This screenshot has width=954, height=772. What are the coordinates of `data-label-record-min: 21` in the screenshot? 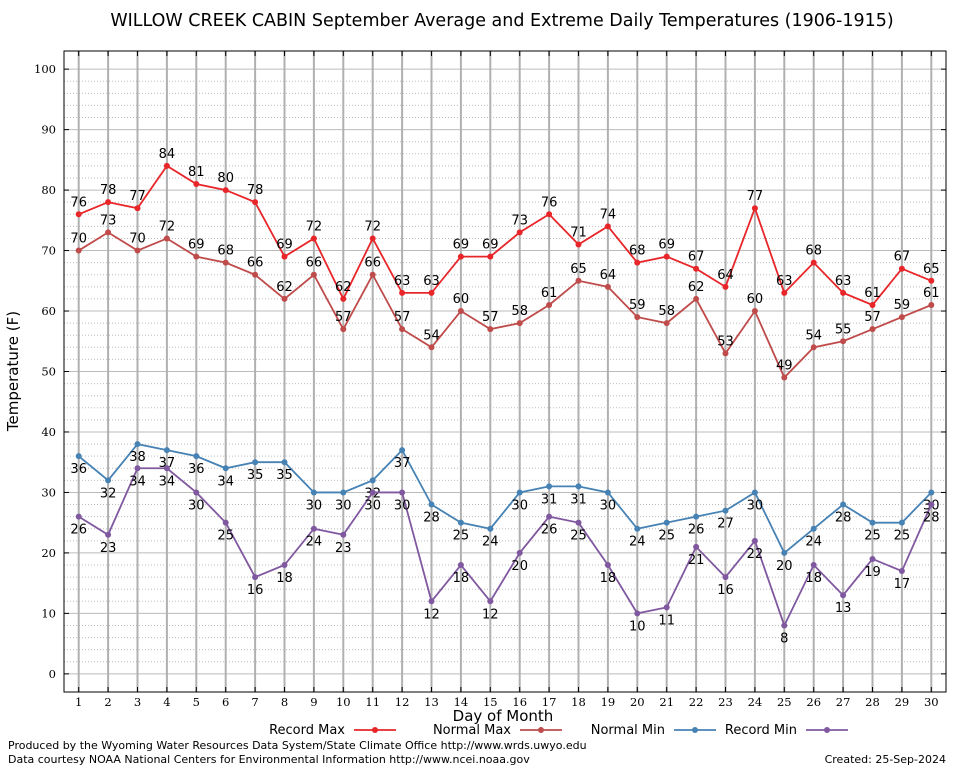 It's located at (696, 560).